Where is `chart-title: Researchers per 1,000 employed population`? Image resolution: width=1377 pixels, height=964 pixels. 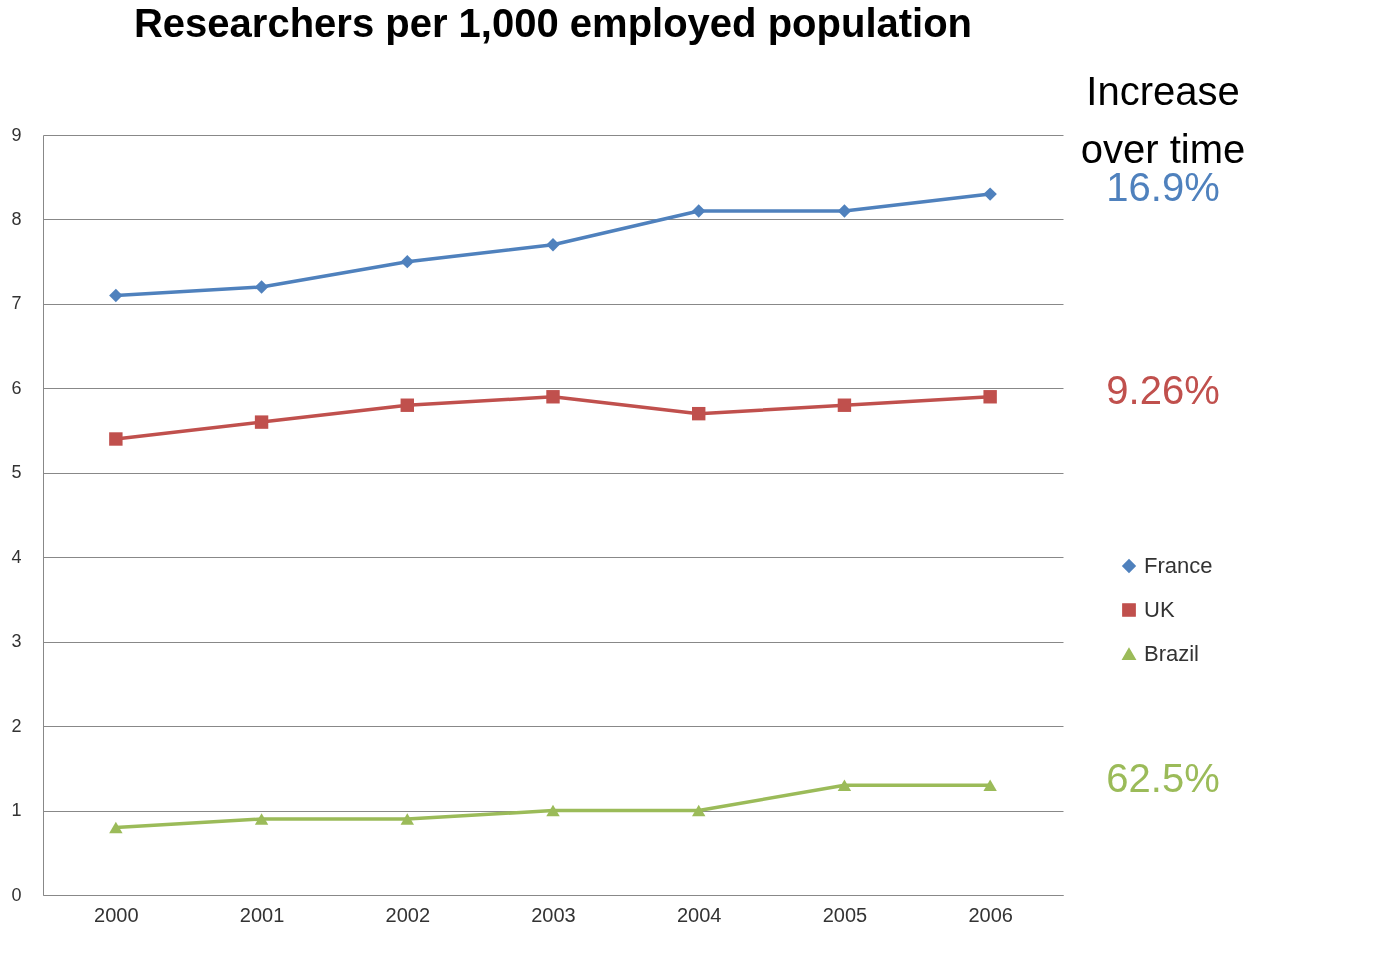
chart-title: Researchers per 1,000 employed population is located at coordinates (553, 23).